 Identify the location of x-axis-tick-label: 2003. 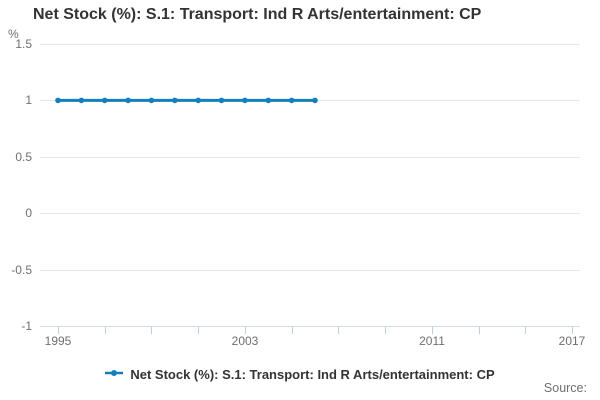
(245, 341).